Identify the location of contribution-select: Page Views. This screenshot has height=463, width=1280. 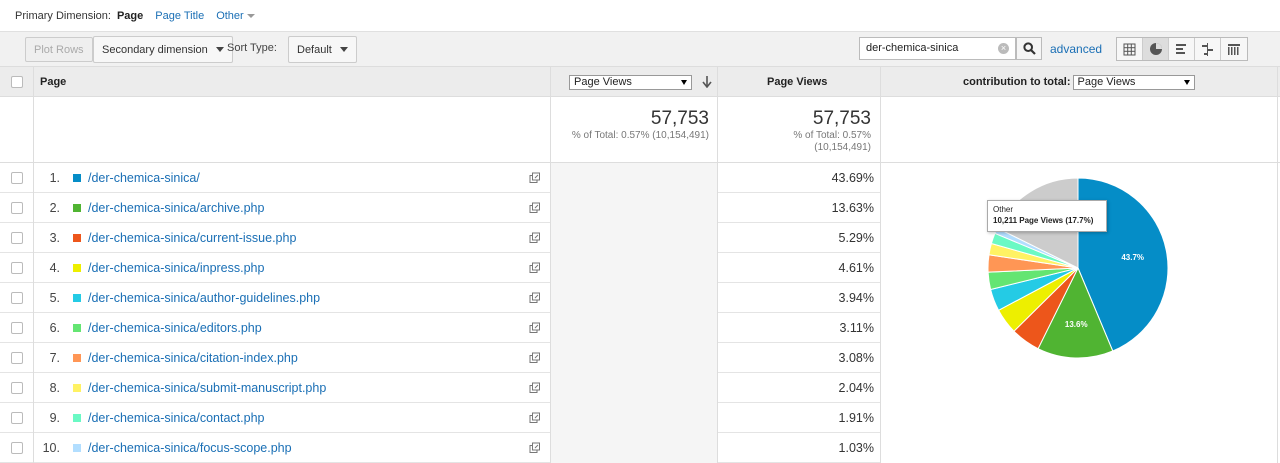
(1133, 82).